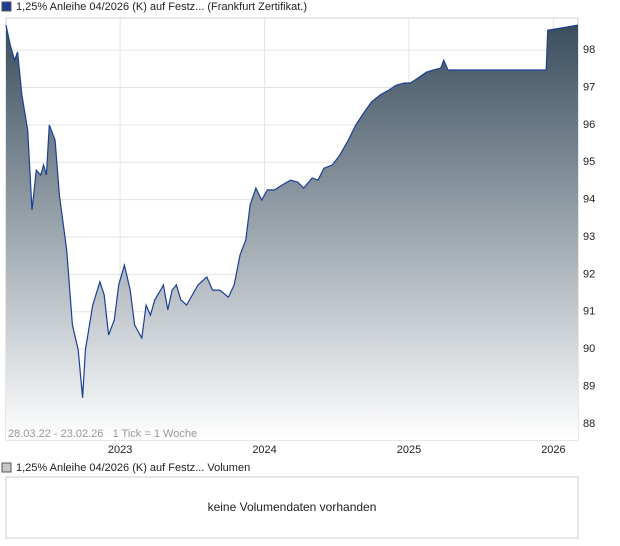  Describe the element at coordinates (589, 50) in the screenshot. I see `y-tick-label: 98` at that location.